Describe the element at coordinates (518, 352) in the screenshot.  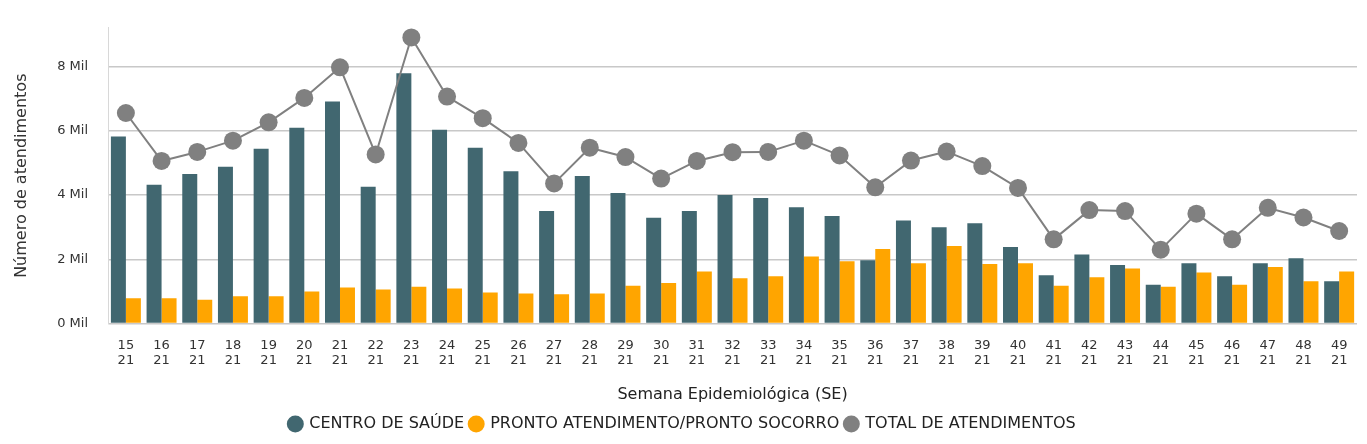
I see `x-tick-label: 26 21` at that location.